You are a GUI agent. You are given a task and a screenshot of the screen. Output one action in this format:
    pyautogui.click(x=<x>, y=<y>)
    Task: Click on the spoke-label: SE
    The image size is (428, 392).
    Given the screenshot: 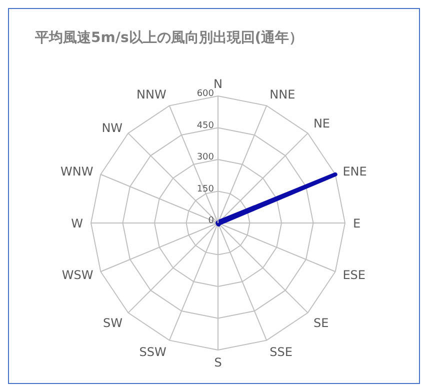 What is the action you would take?
    pyautogui.click(x=321, y=323)
    